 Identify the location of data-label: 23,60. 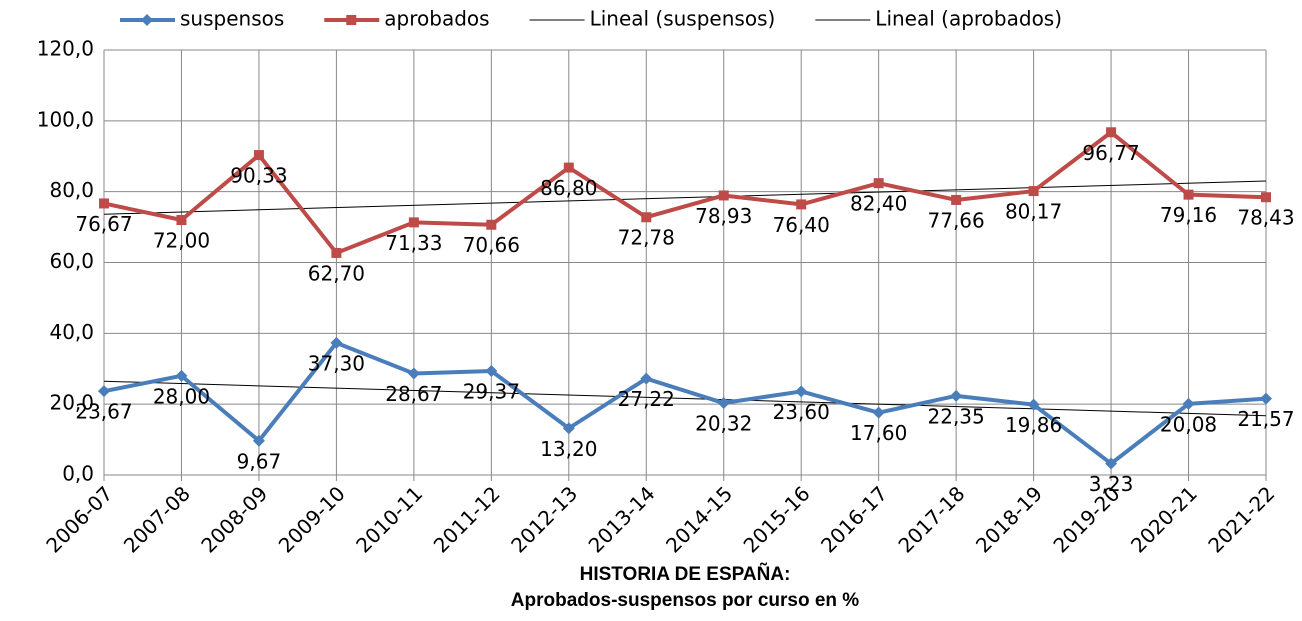
(801, 412).